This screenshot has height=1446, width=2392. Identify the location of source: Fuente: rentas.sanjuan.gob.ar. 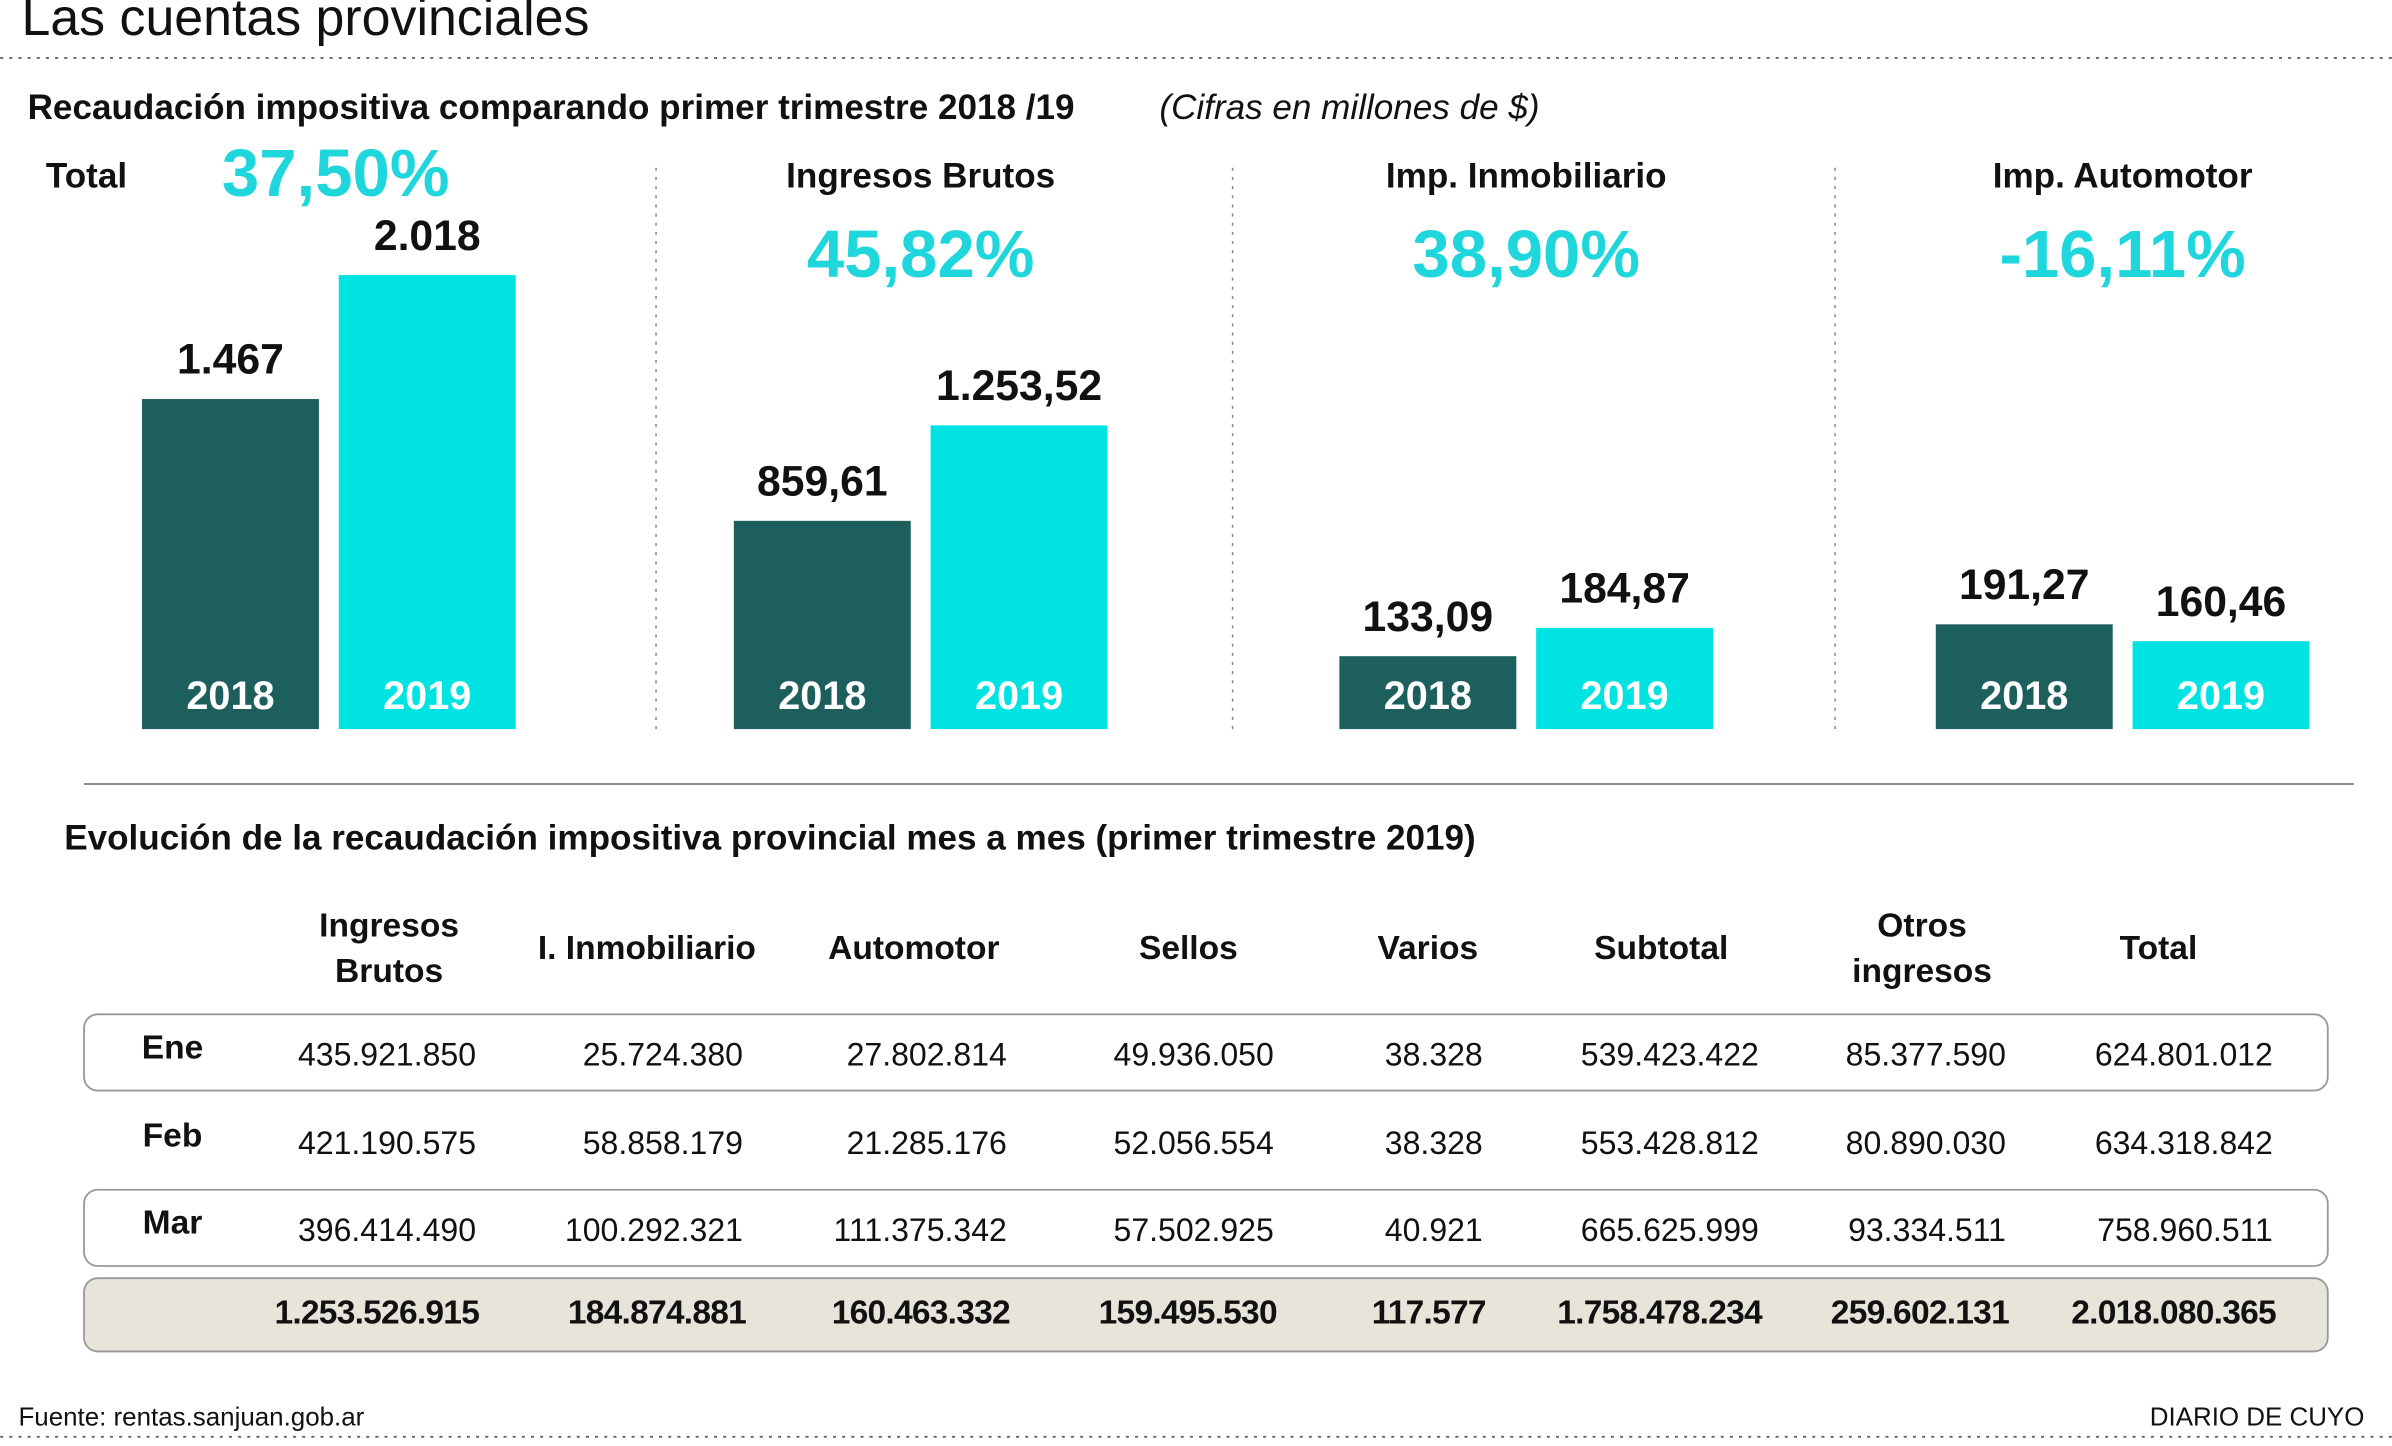
(191, 1417).